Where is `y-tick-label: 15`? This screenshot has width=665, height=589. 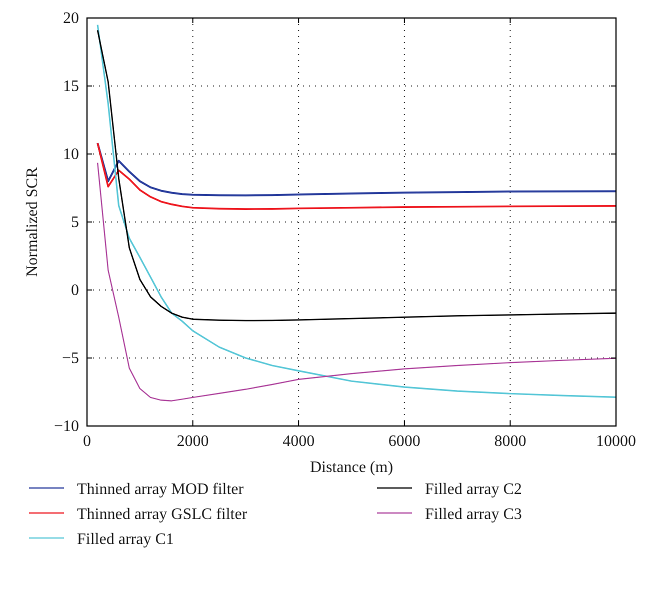 y-tick-label: 15 is located at coordinates (71, 86).